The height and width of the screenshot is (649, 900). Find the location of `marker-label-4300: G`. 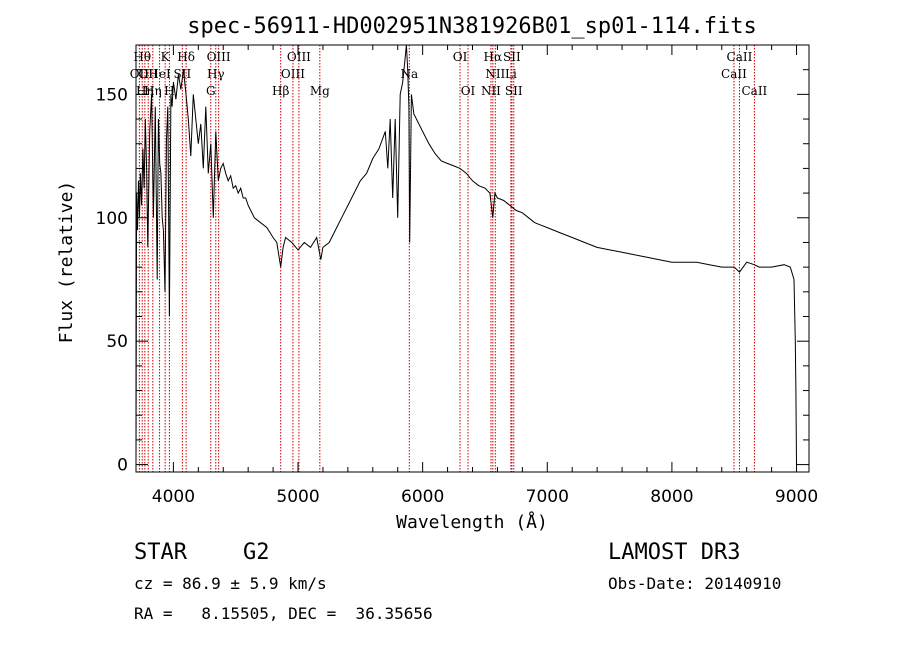

marker-label-4300: G is located at coordinates (211, 91).